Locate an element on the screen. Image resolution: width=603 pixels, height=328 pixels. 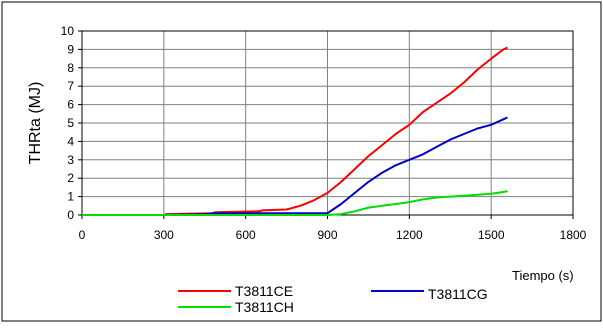
y-tick-label: 8 is located at coordinates (70, 68).